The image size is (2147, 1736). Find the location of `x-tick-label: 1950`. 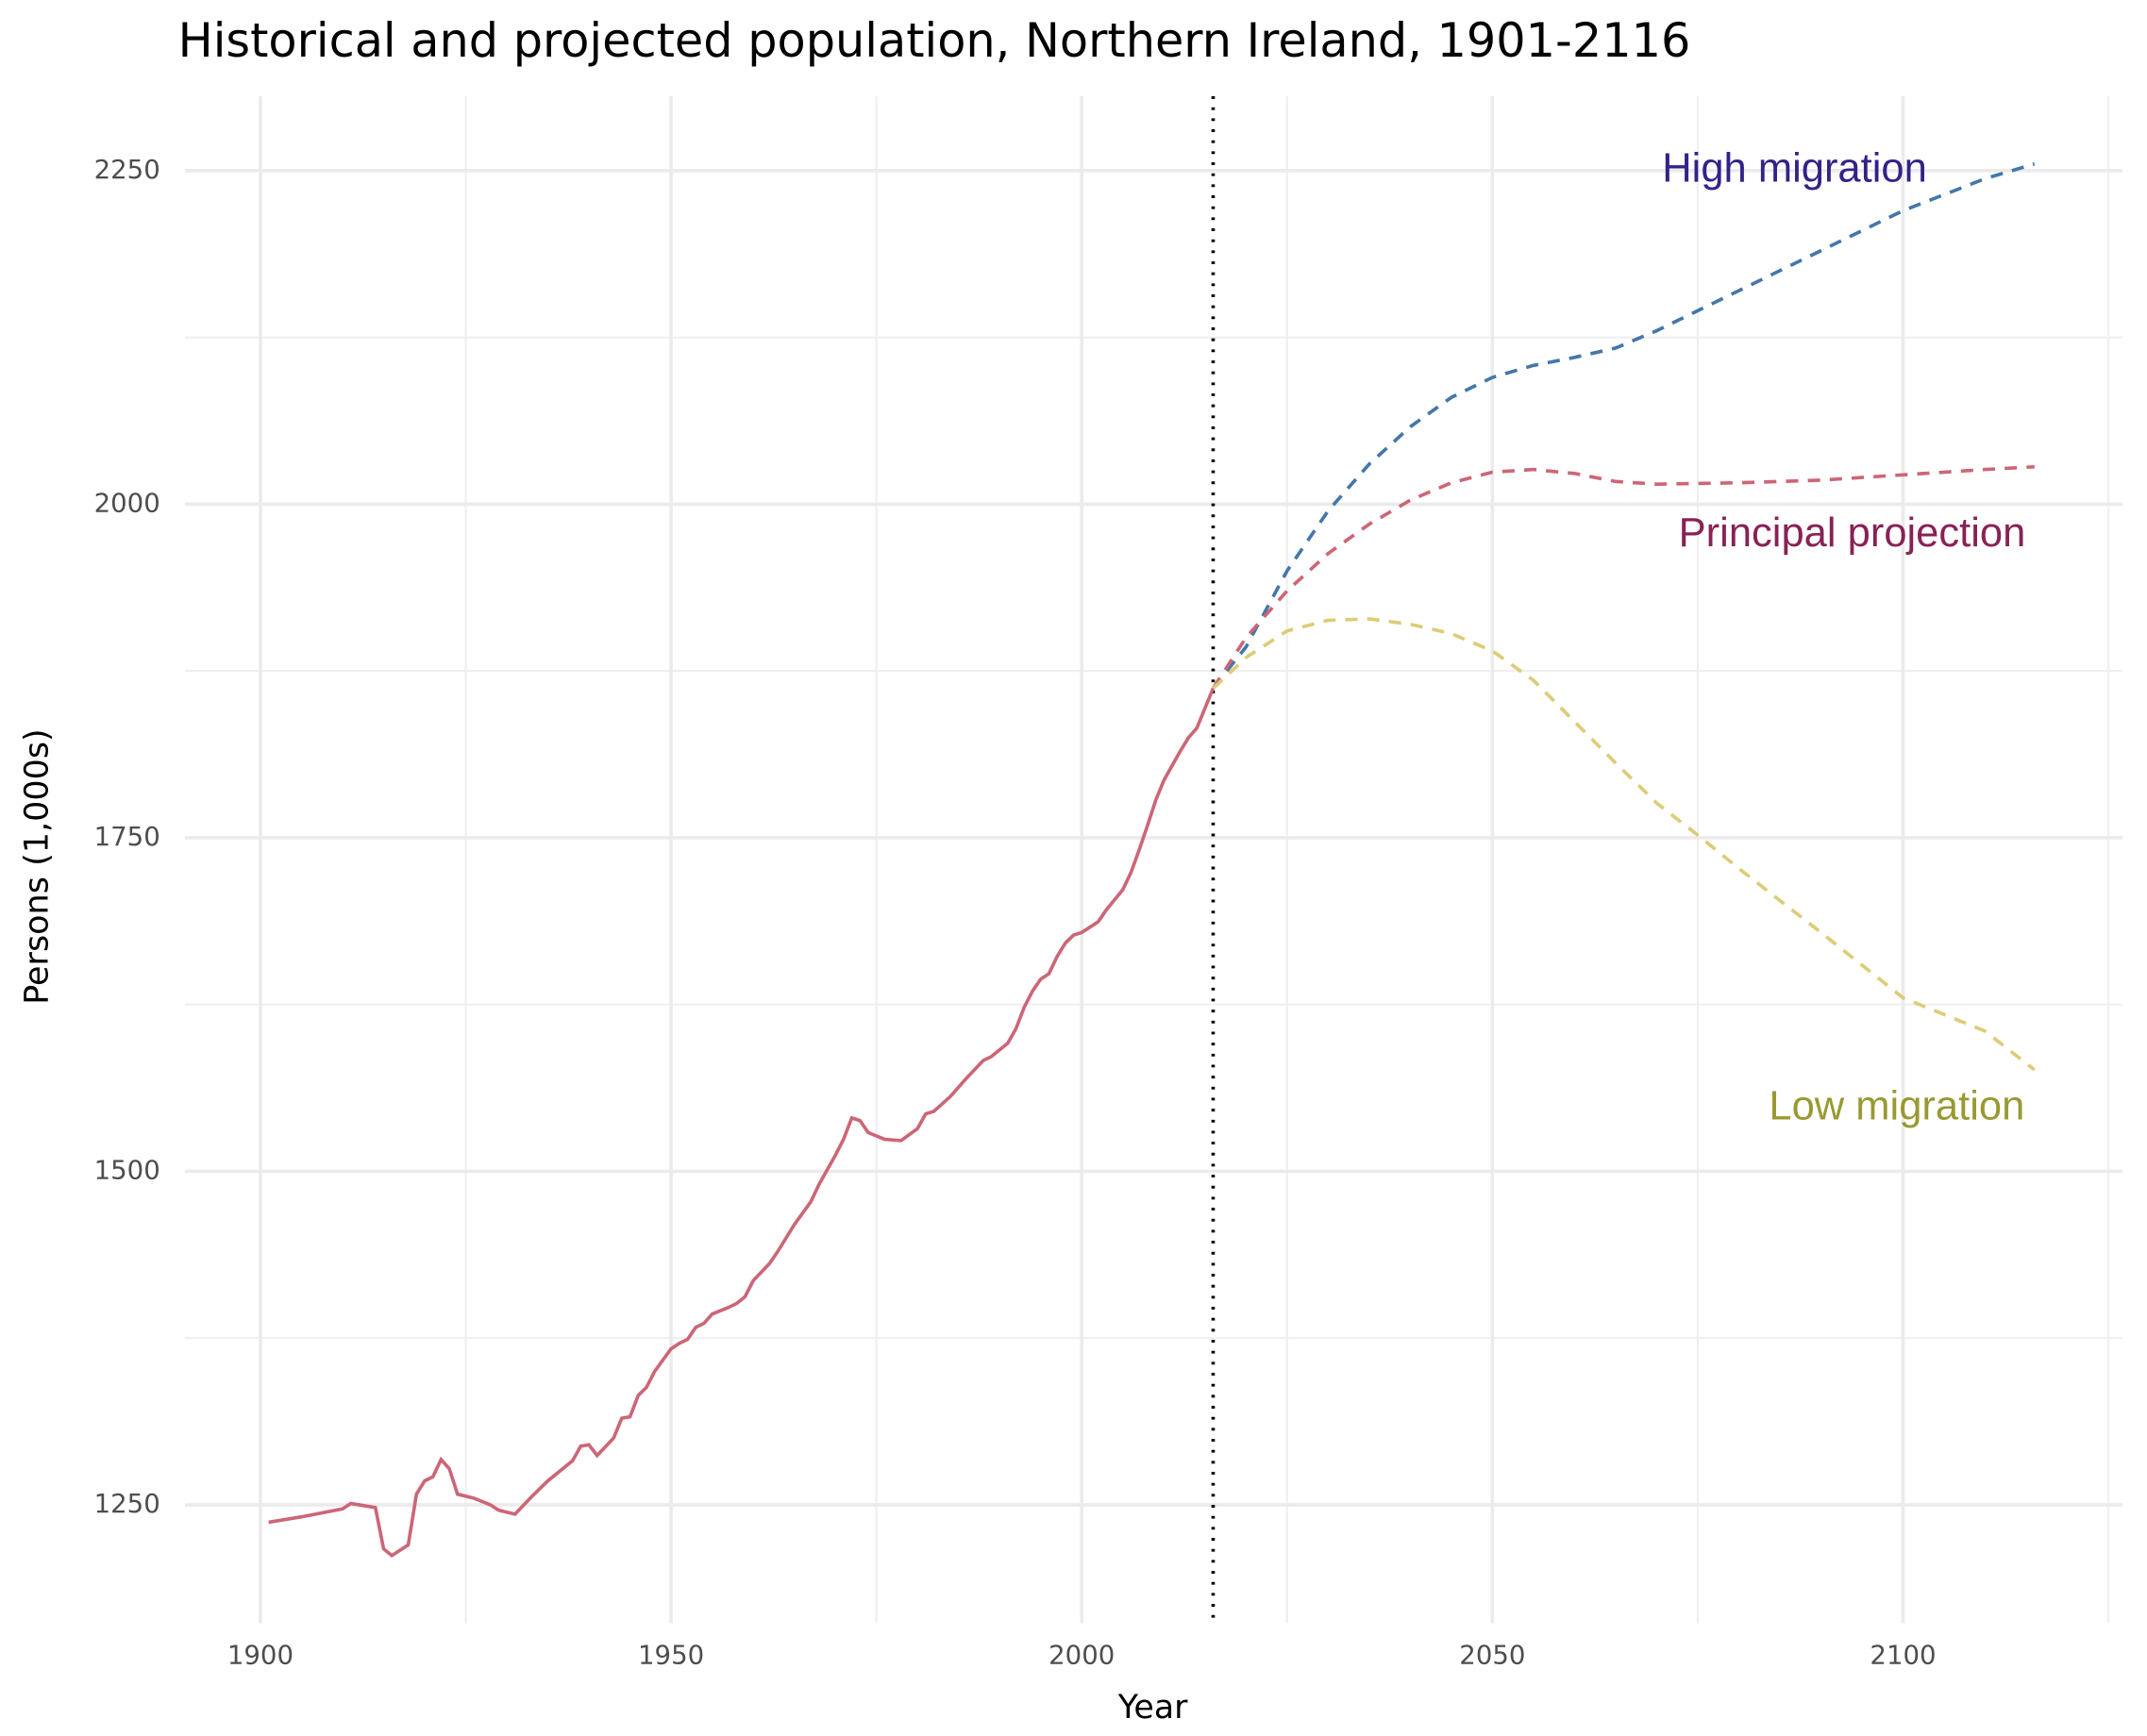

x-tick-label: 1950 is located at coordinates (671, 1655).